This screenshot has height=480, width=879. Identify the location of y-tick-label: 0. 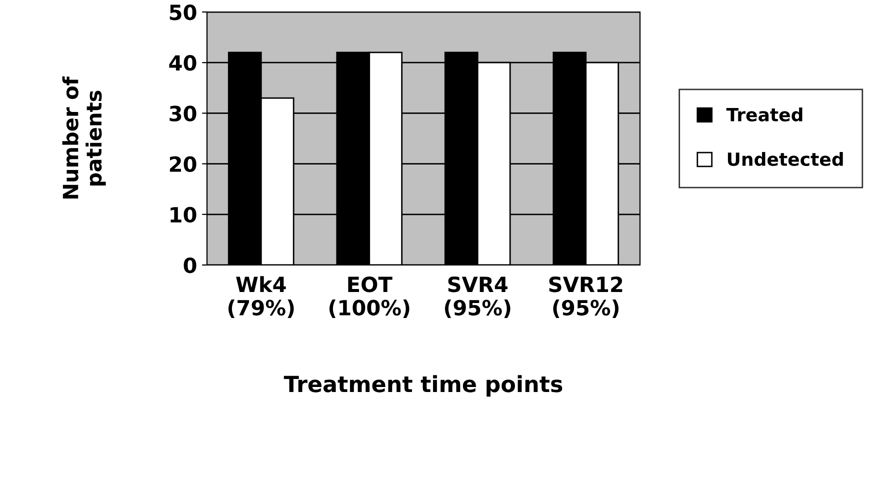
(190, 265).